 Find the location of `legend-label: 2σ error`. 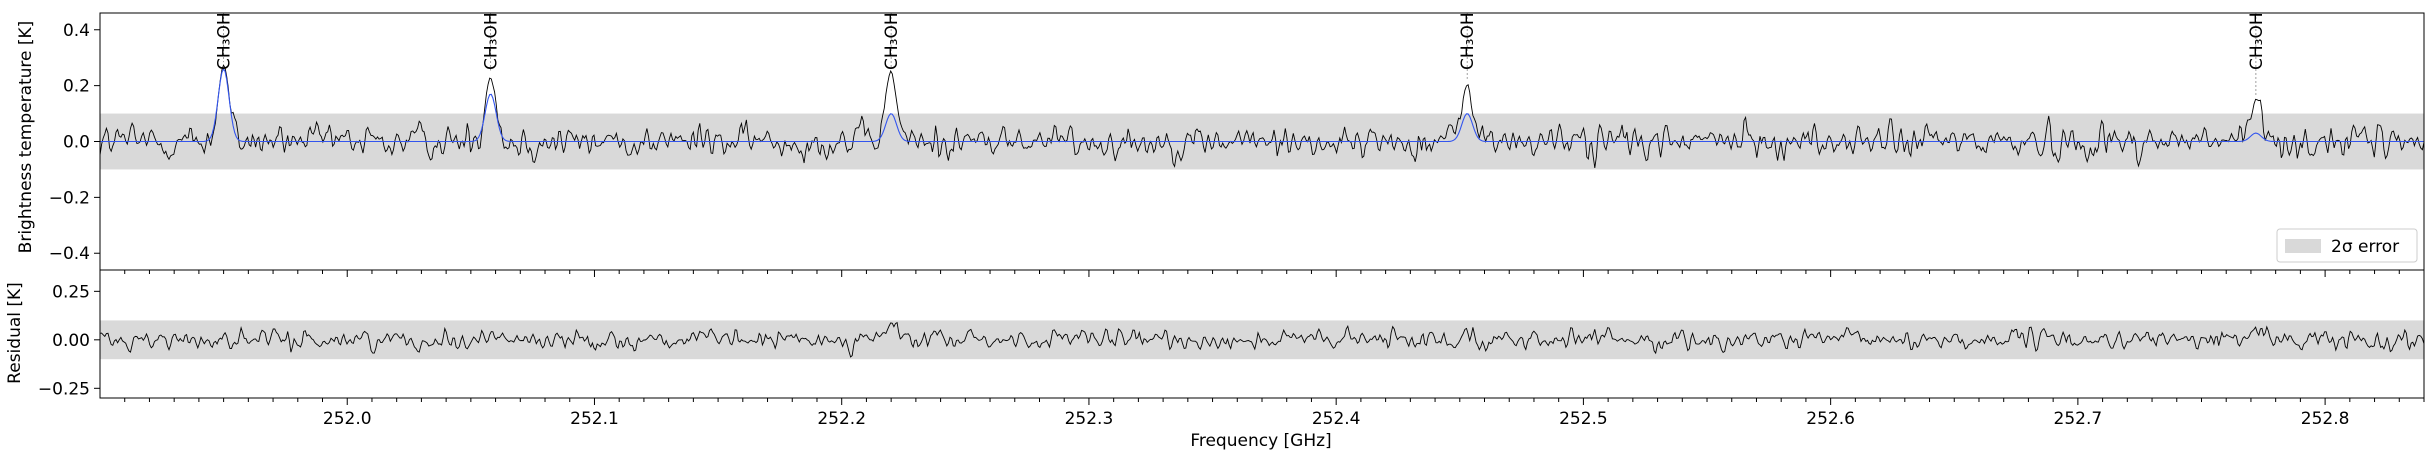

legend-label: 2σ error is located at coordinates (2365, 247).